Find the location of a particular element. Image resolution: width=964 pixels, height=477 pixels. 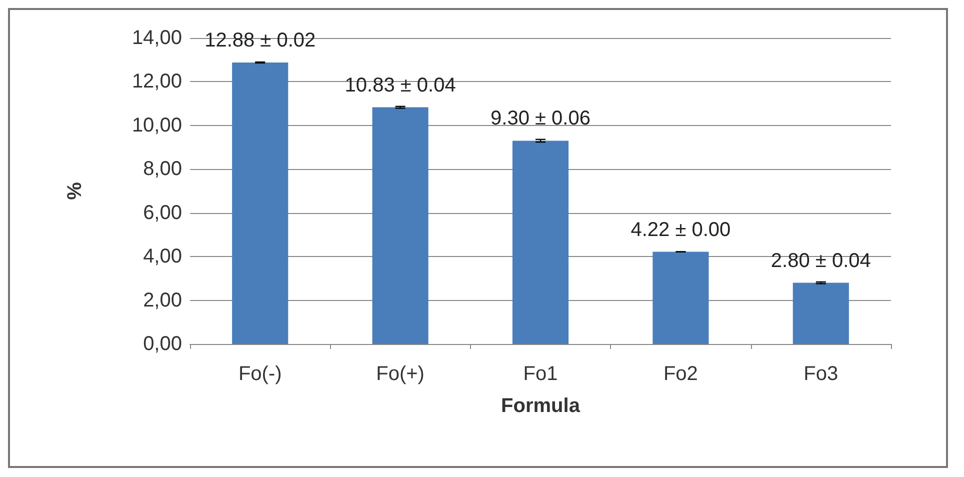

data-label: 10.83 ± 0.04 is located at coordinates (400, 85).